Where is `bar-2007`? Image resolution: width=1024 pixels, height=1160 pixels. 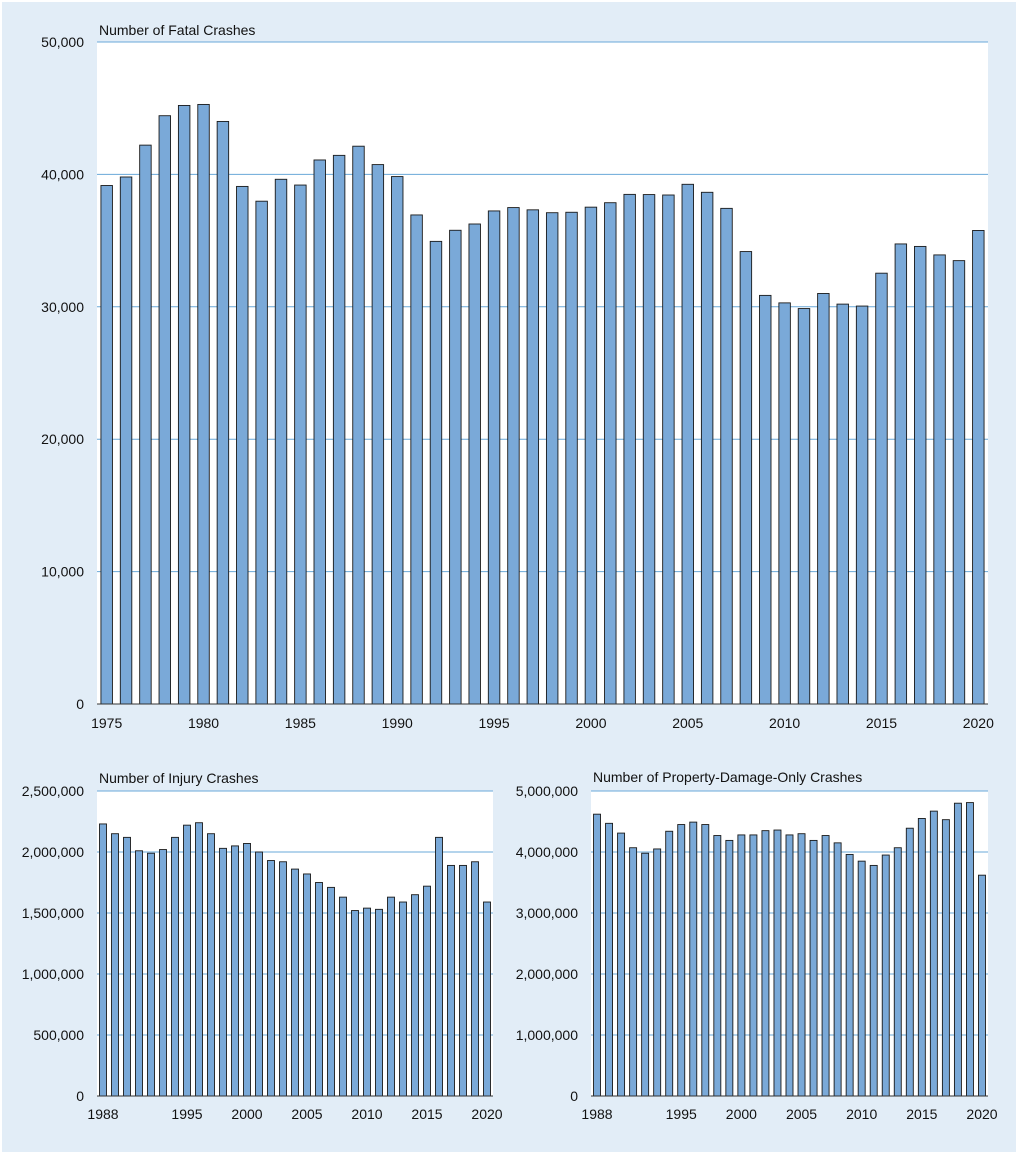
bar-2007 is located at coordinates (331, 991).